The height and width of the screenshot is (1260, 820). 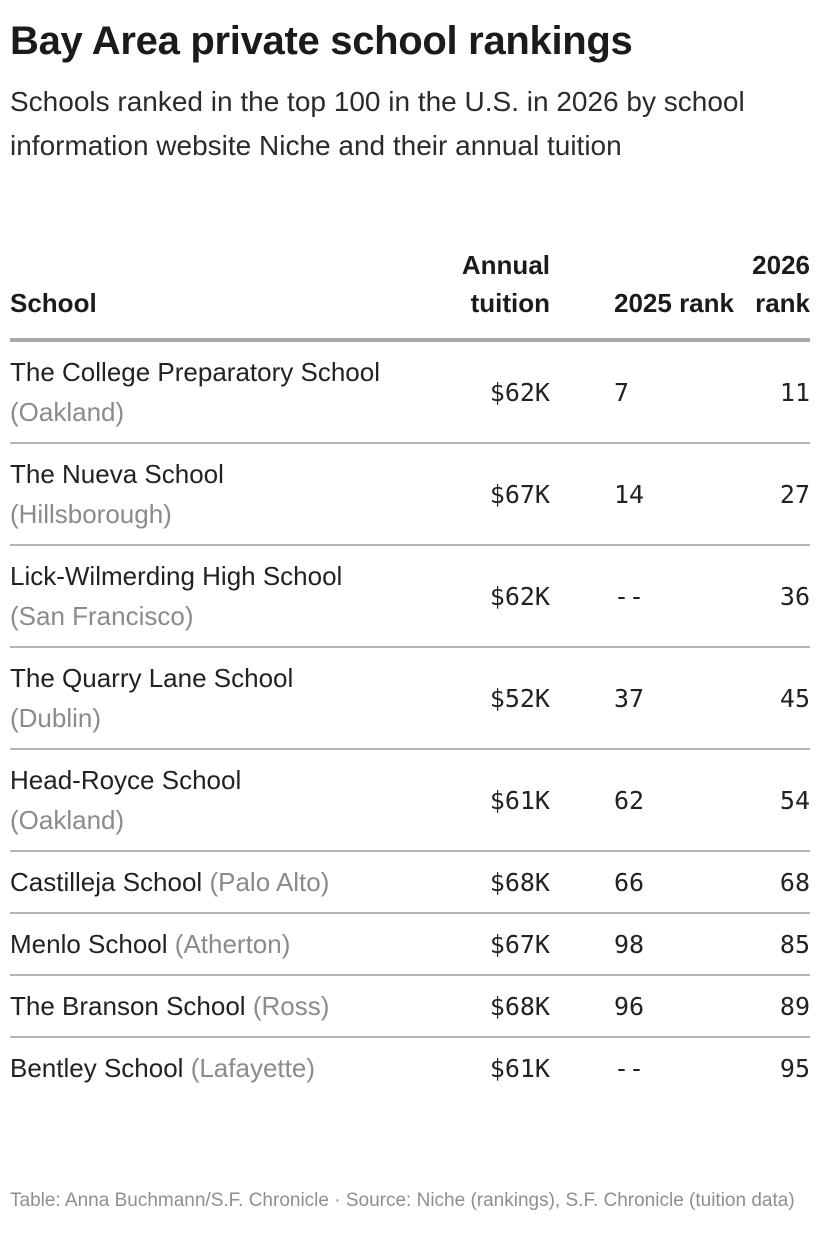 I want to click on table-row: Castilleja School (Palo Alto) $68K 66 68, so click(x=410, y=882).